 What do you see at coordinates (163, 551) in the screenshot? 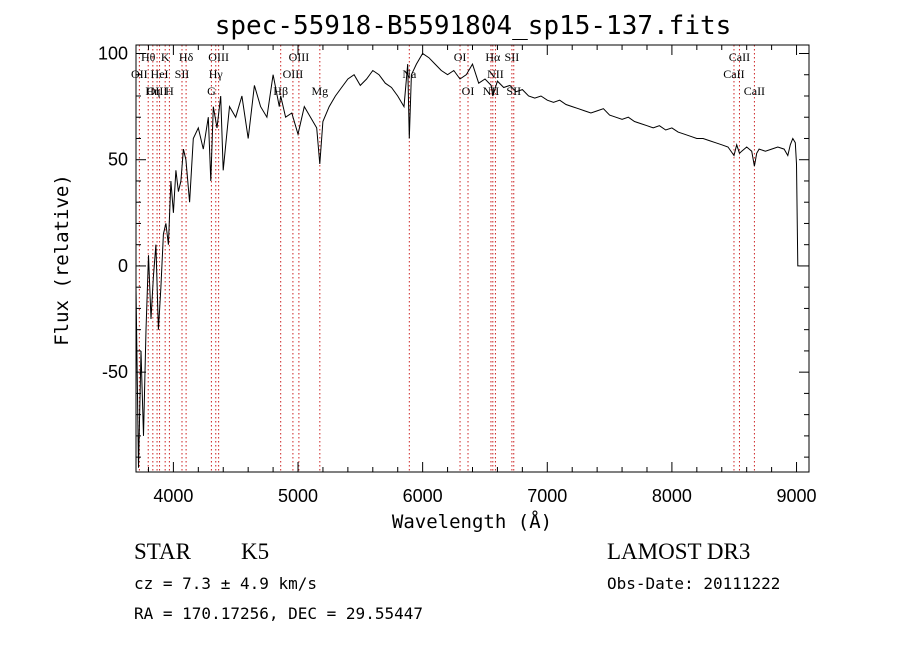
I see `object-class: STAR` at bounding box center [163, 551].